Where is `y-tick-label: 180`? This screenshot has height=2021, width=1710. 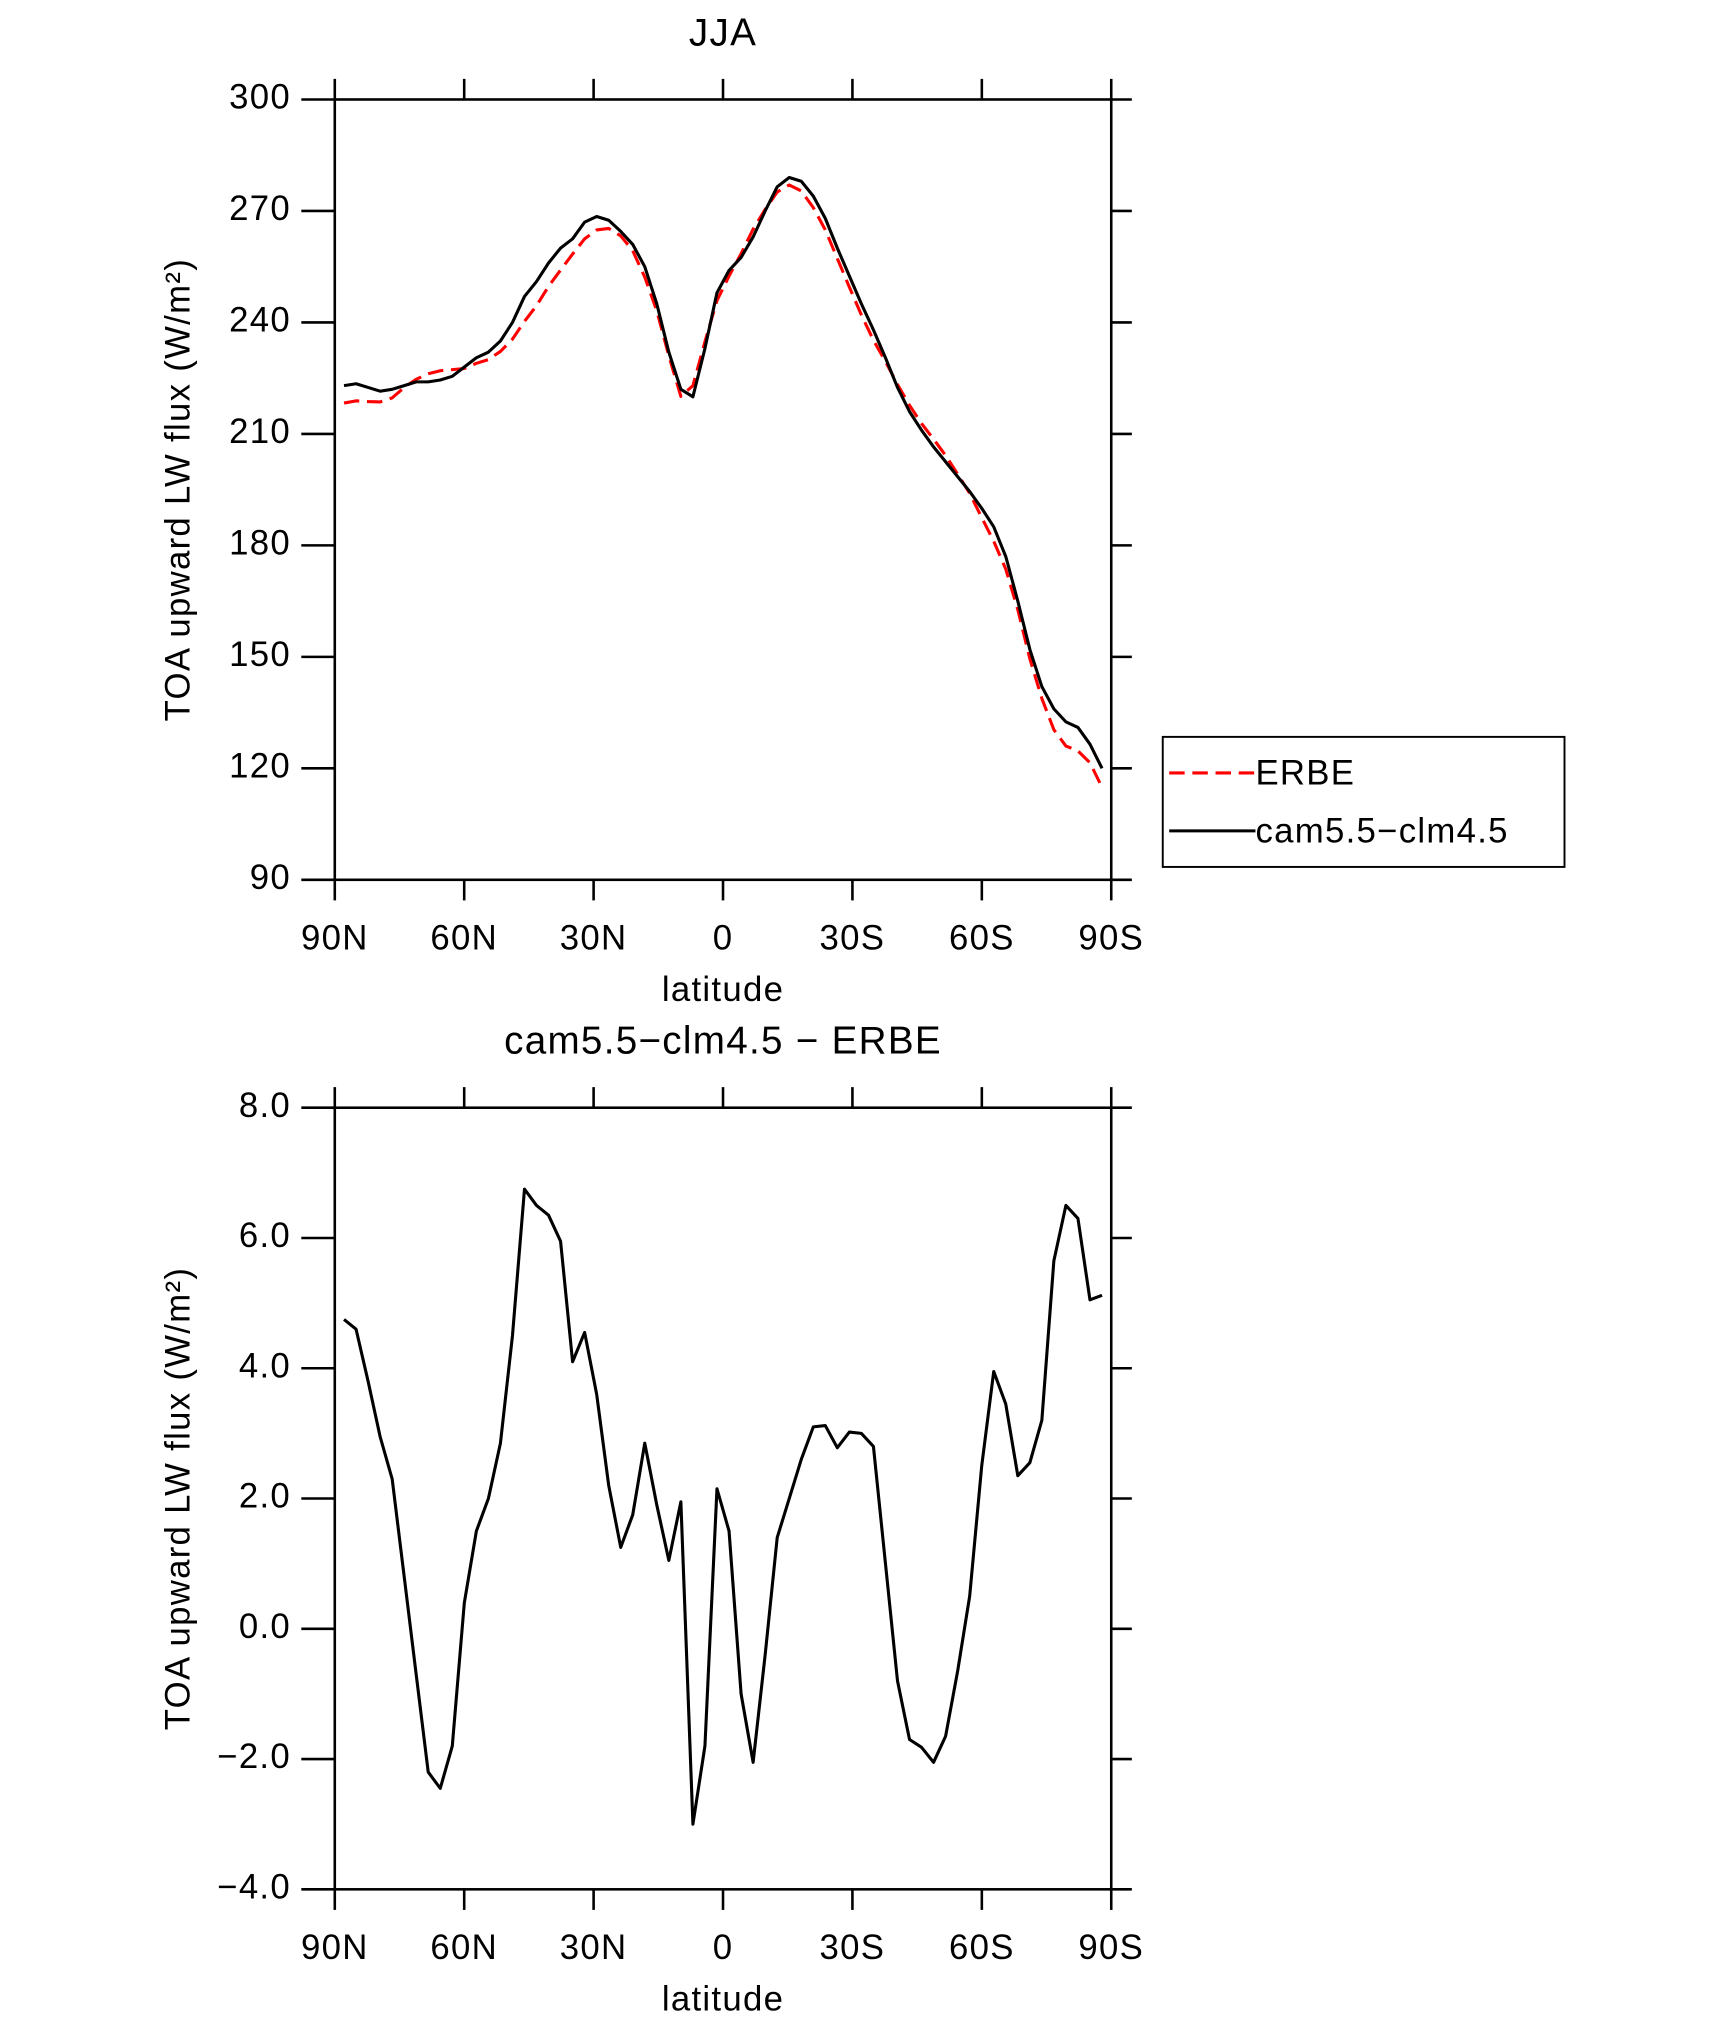 y-tick-label: 180 is located at coordinates (260, 544).